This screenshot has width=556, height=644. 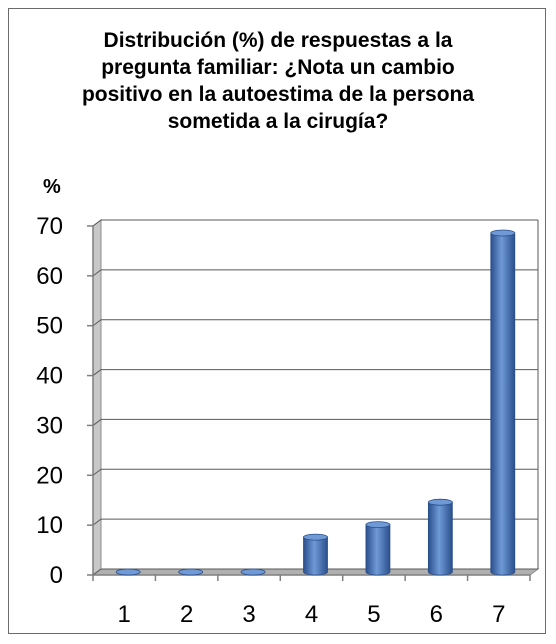 What do you see at coordinates (311, 614) in the screenshot?
I see `x-tick-label: 4` at bounding box center [311, 614].